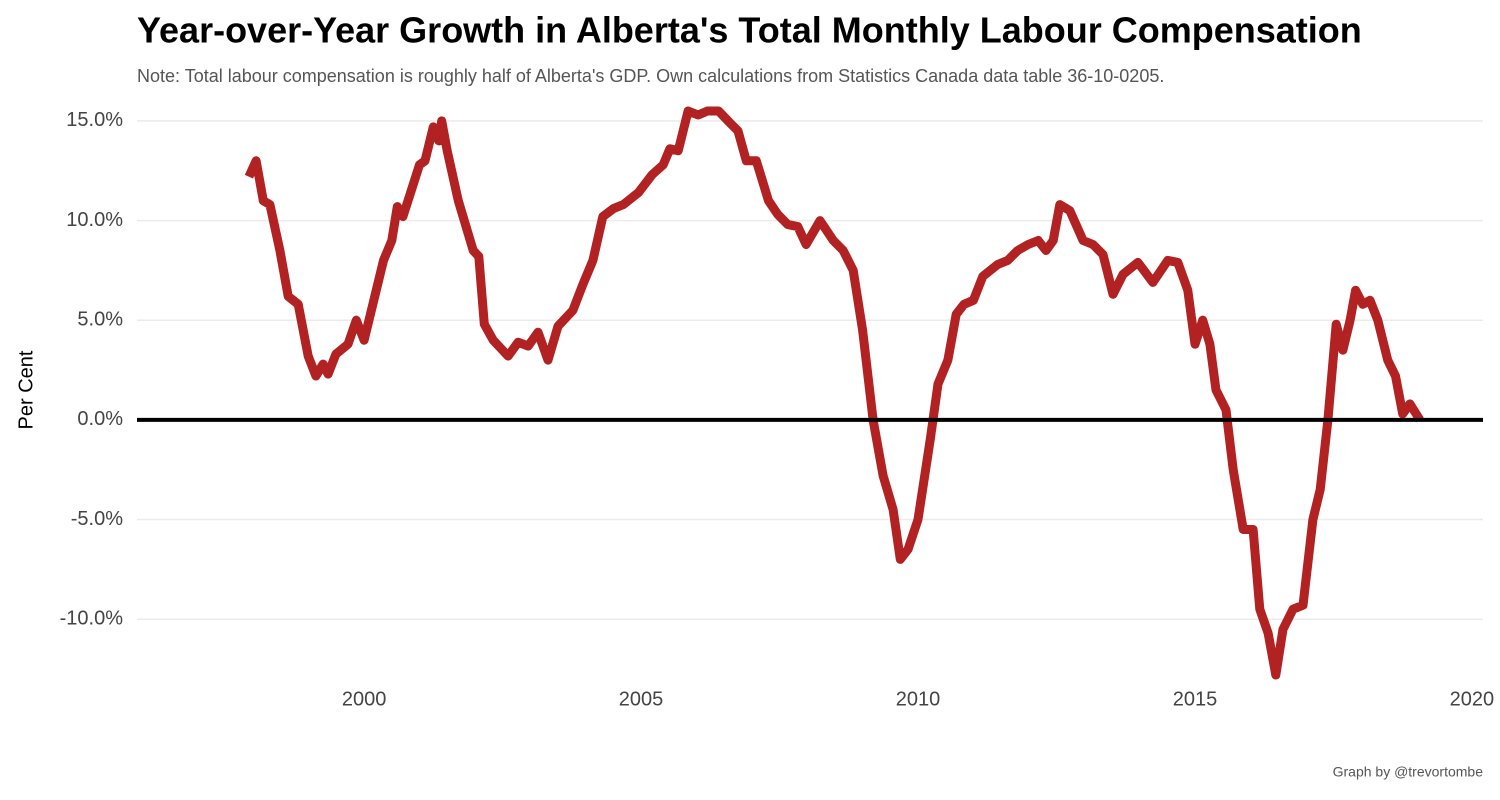  Describe the element at coordinates (1472, 699) in the screenshot. I see `x-tick-label: 2020` at that location.